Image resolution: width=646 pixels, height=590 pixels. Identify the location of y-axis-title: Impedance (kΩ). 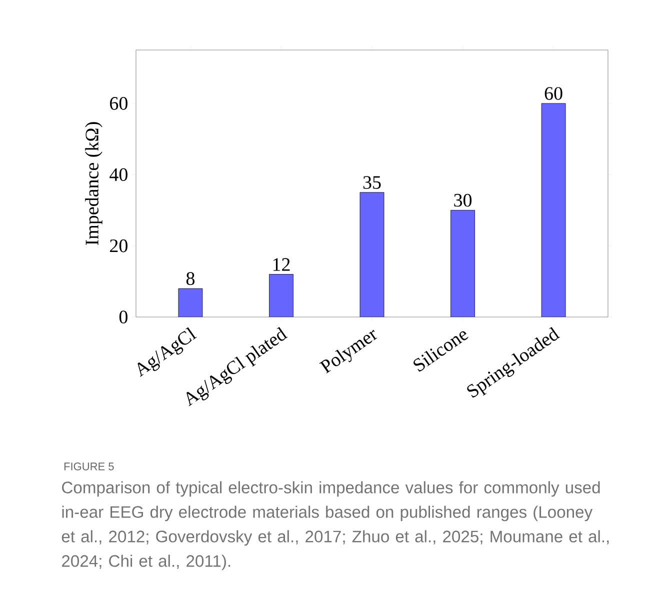
(93, 183).